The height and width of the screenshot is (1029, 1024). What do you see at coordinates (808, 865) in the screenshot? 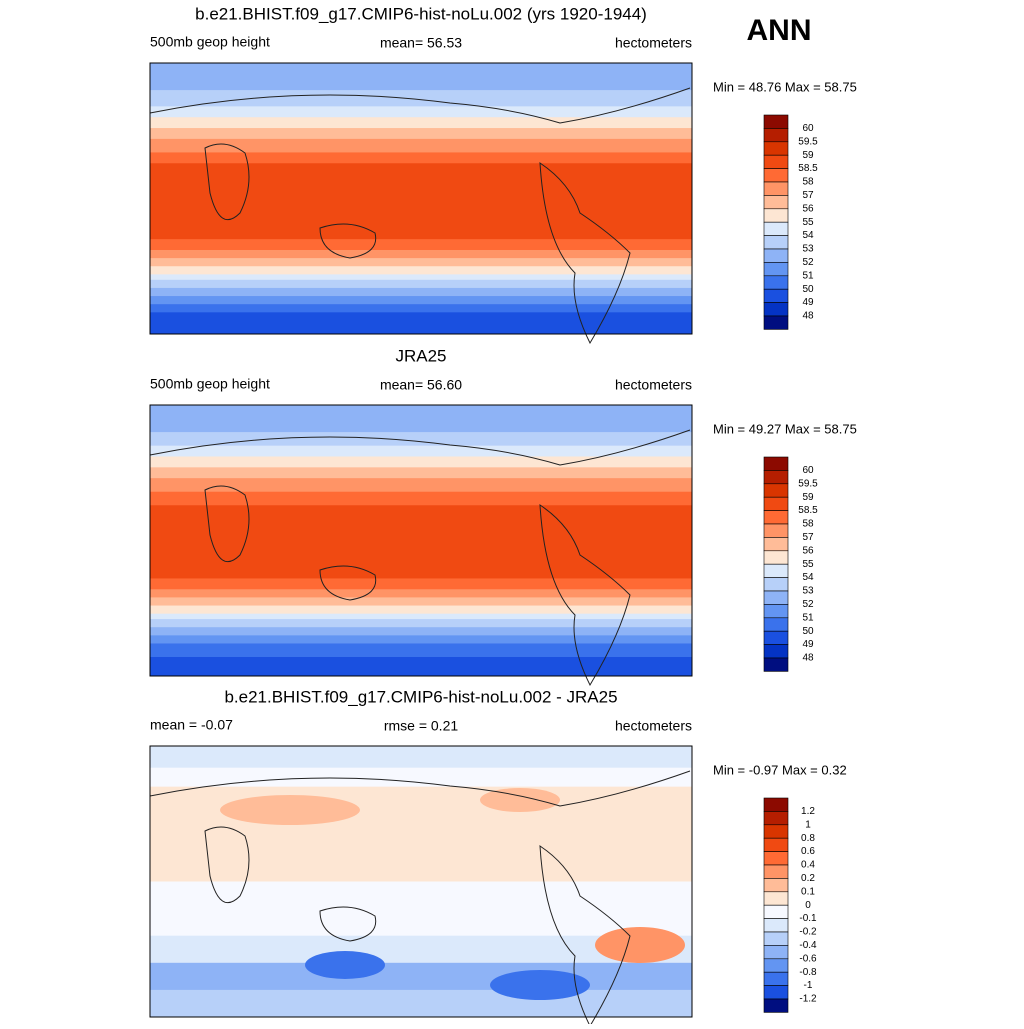
I see `colorbar-label: 0.4` at bounding box center [808, 865].